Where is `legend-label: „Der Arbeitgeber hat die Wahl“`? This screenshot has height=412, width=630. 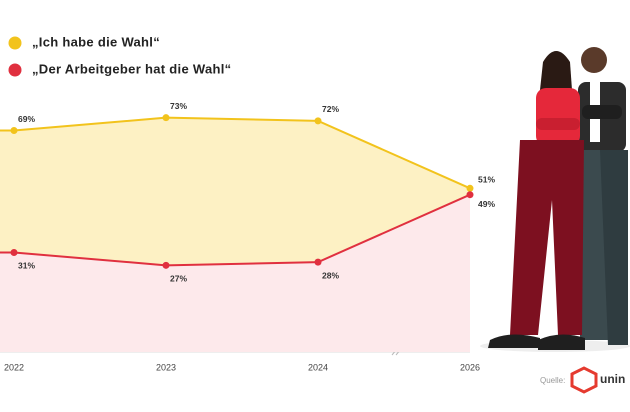 legend-label: „Der Arbeitgeber hat die Wahl“ is located at coordinates (131, 68).